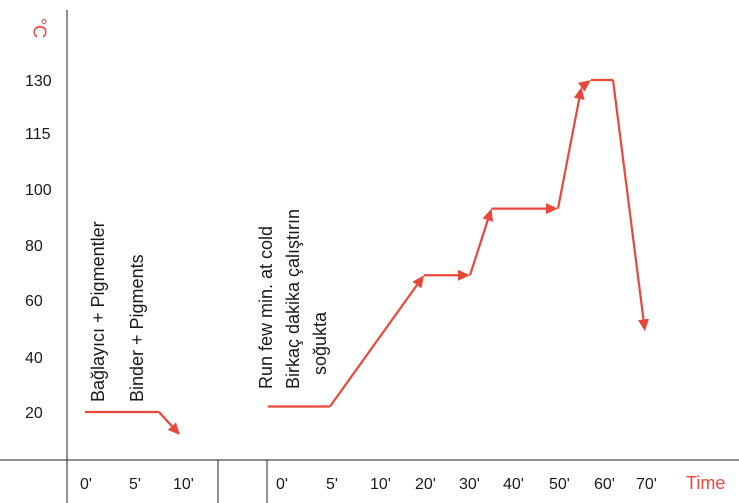  What do you see at coordinates (34, 301) in the screenshot?
I see `y-tick-label: 60` at bounding box center [34, 301].